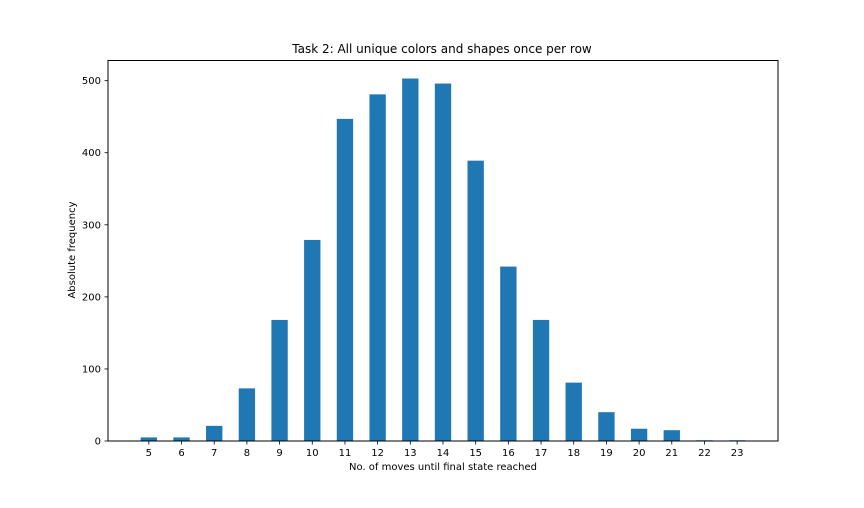 The height and width of the screenshot is (508, 864). Describe the element at coordinates (91, 153) in the screenshot. I see `y-tick-label-400: 400` at that location.